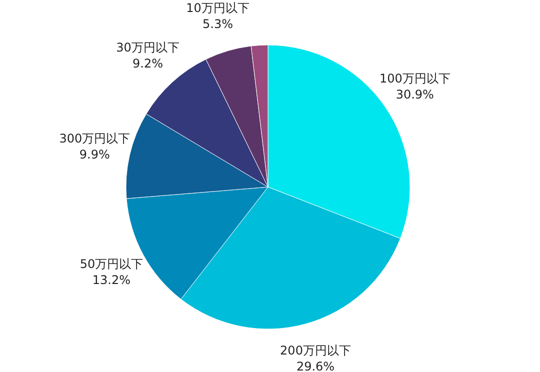  Describe the element at coordinates (94, 155) in the screenshot. I see `data-label: 9.9%` at that location.